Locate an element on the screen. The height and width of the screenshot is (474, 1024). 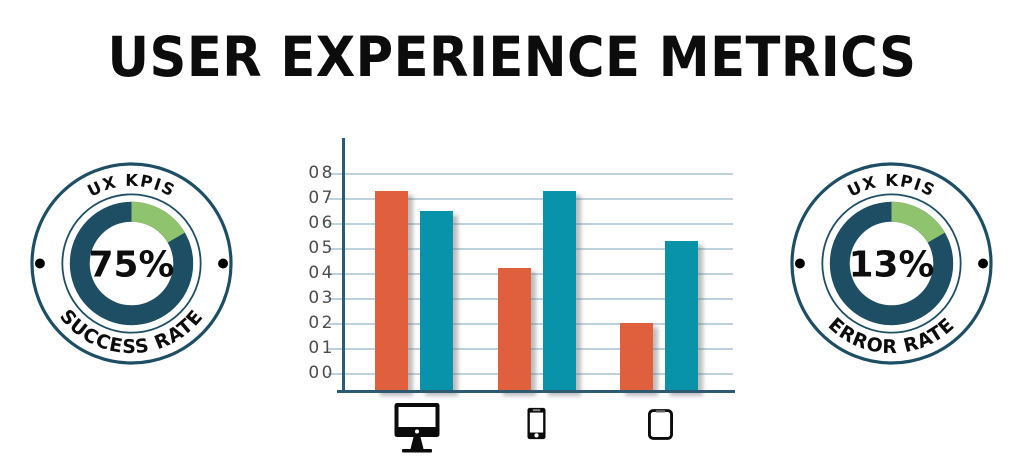
y-tick-label-04: 04 is located at coordinates (321, 273).